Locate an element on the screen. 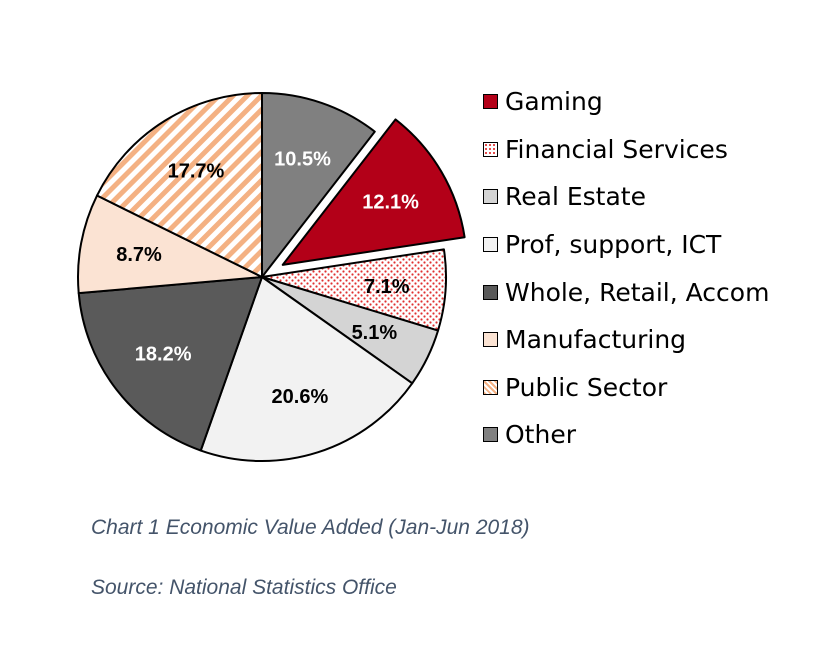  pie-slice-other is located at coordinates (318, 185).